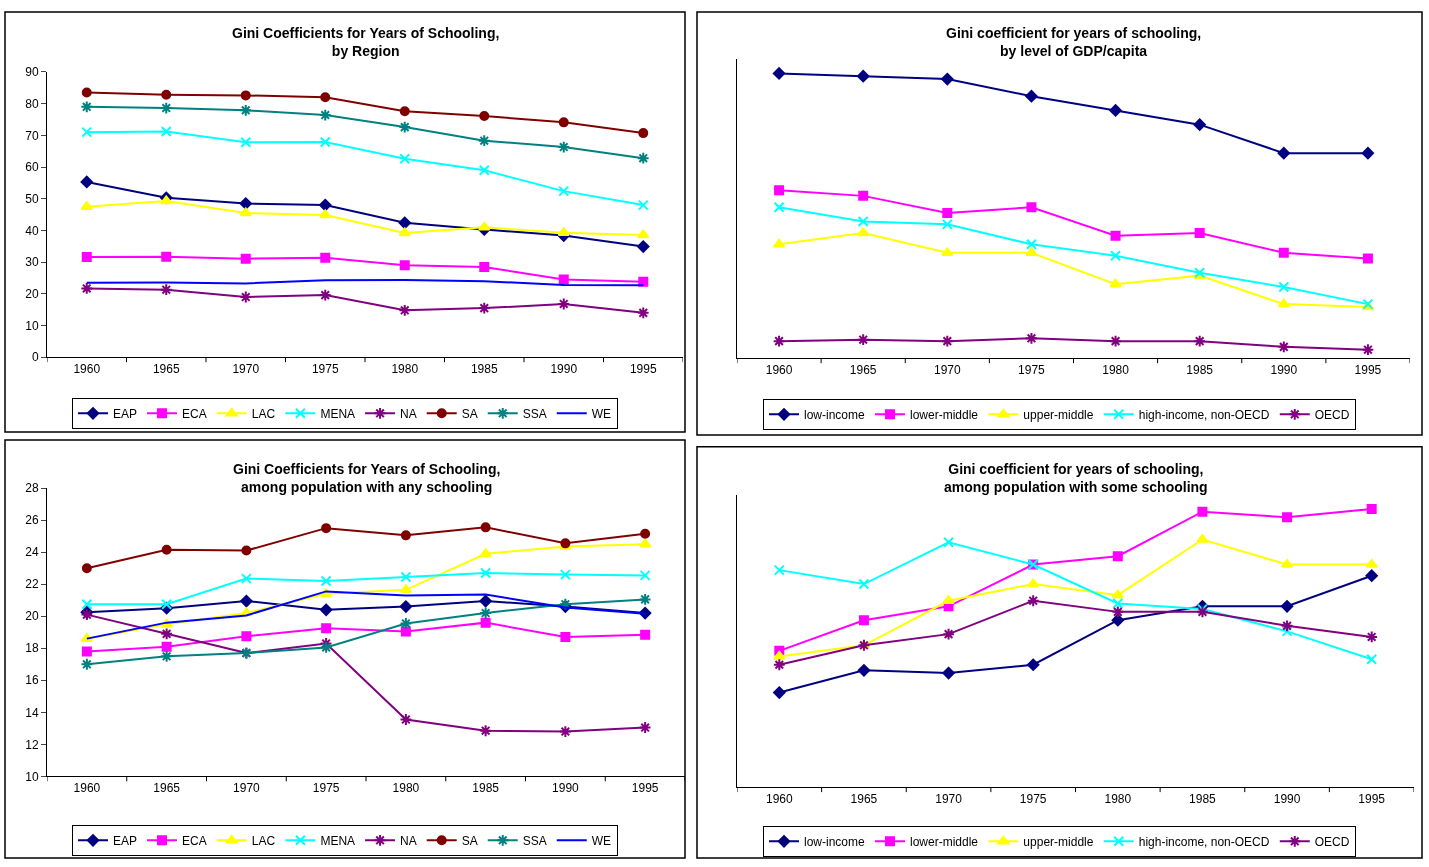 The image size is (1429, 867). What do you see at coordinates (32, 712) in the screenshot?
I see `y-tick-label: 14` at bounding box center [32, 712].